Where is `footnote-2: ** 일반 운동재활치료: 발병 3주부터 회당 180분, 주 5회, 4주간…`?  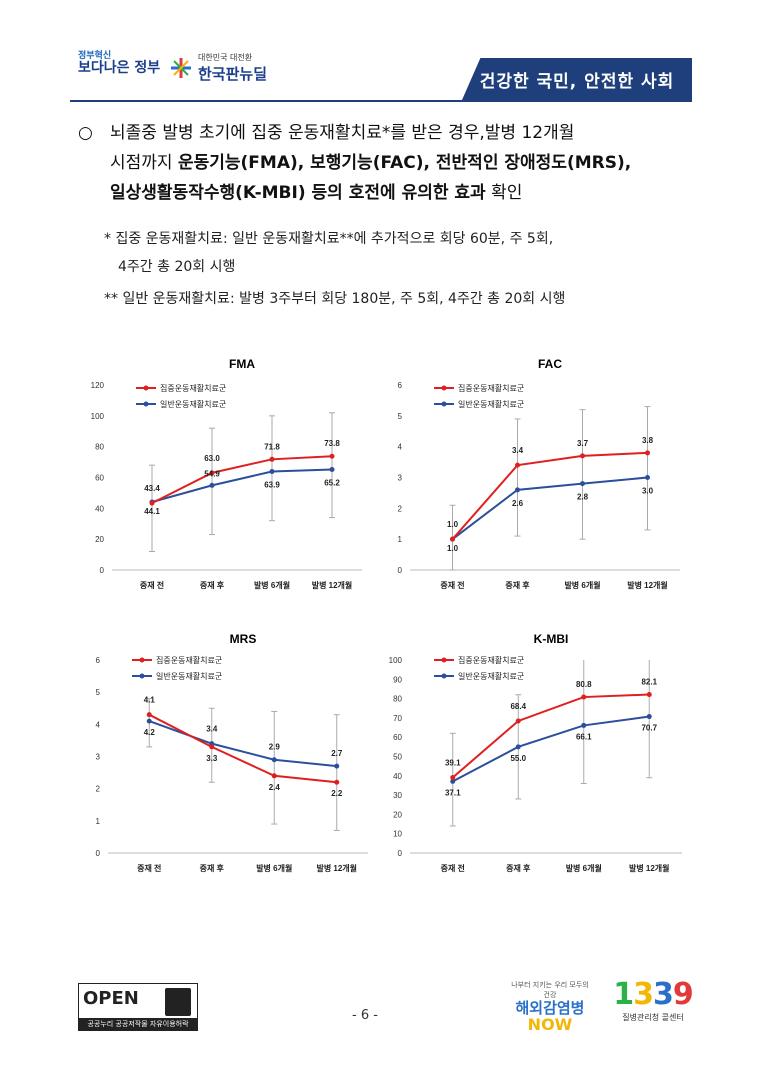 footnote-2: ** 일반 운동재활치료: 발병 3주부터 회당 180분, 주 5회, 4주간… is located at coordinates (335, 299).